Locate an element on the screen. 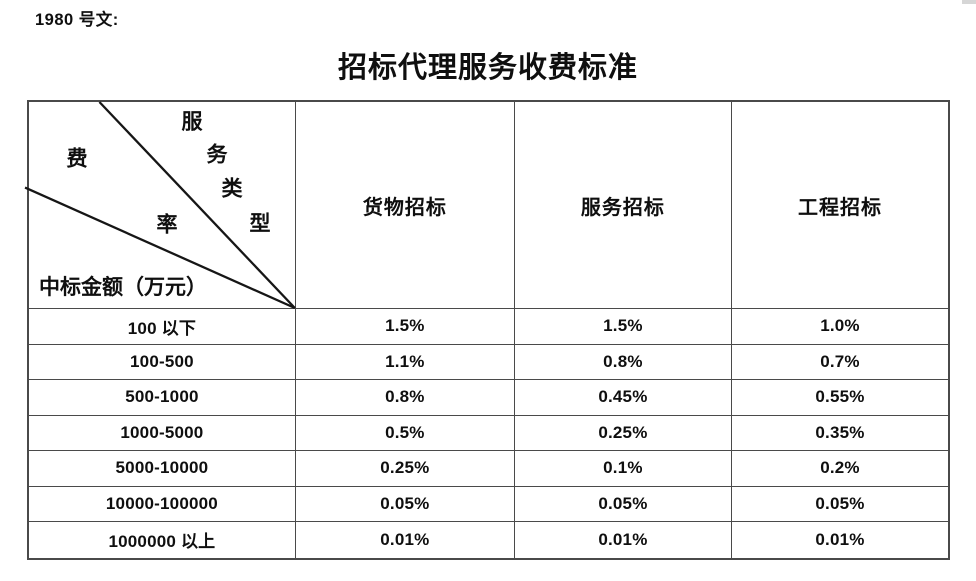 This screenshot has height=581, width=976. corner-service-type-char: 类 is located at coordinates (232, 188).